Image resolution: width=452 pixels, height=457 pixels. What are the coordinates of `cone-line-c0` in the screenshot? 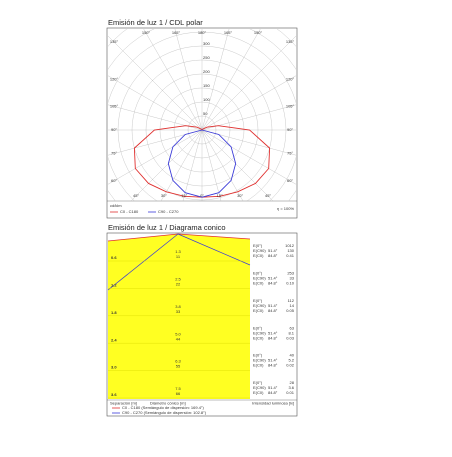 It's located at (214, 236).